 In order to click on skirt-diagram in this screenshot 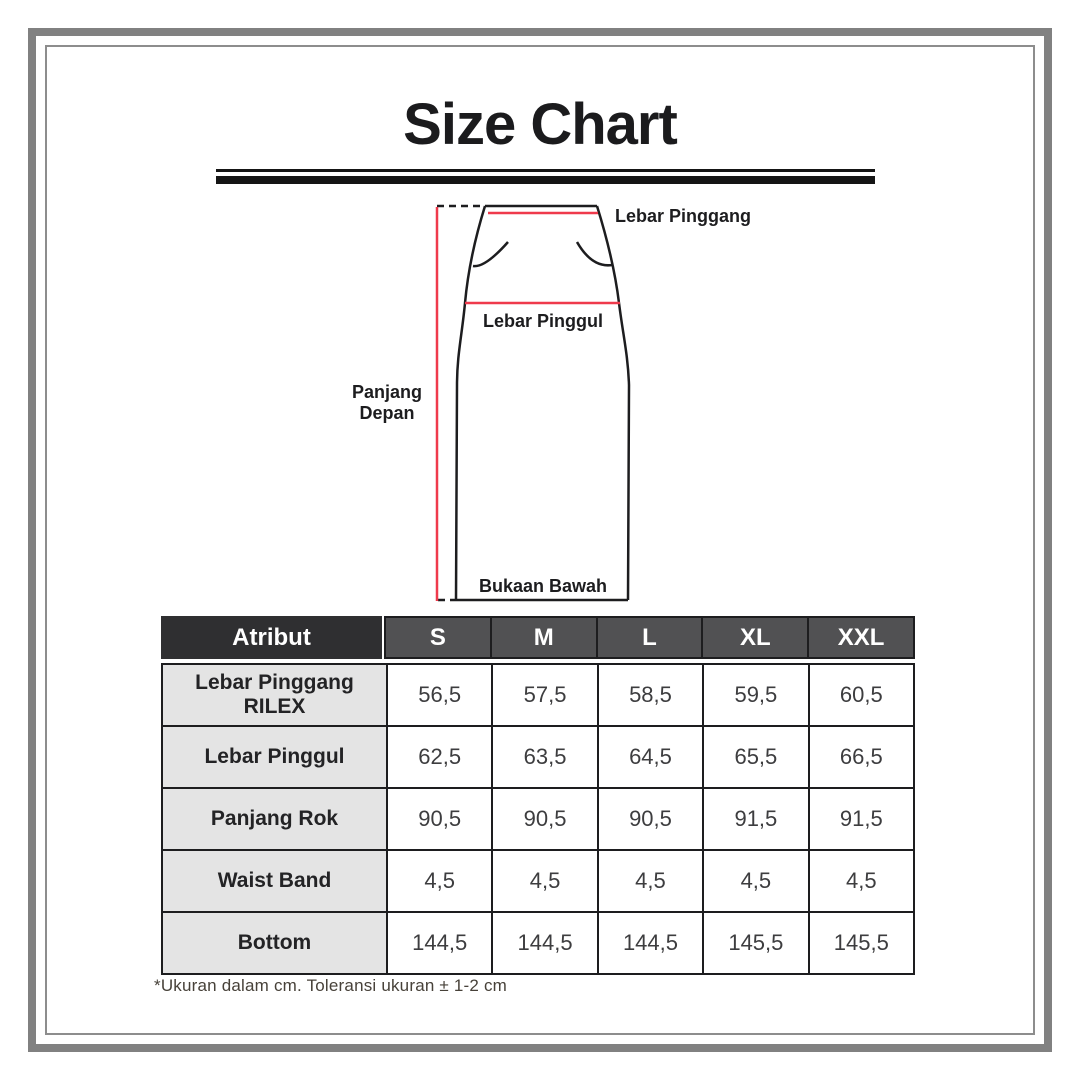, I will do `click(533, 403)`.